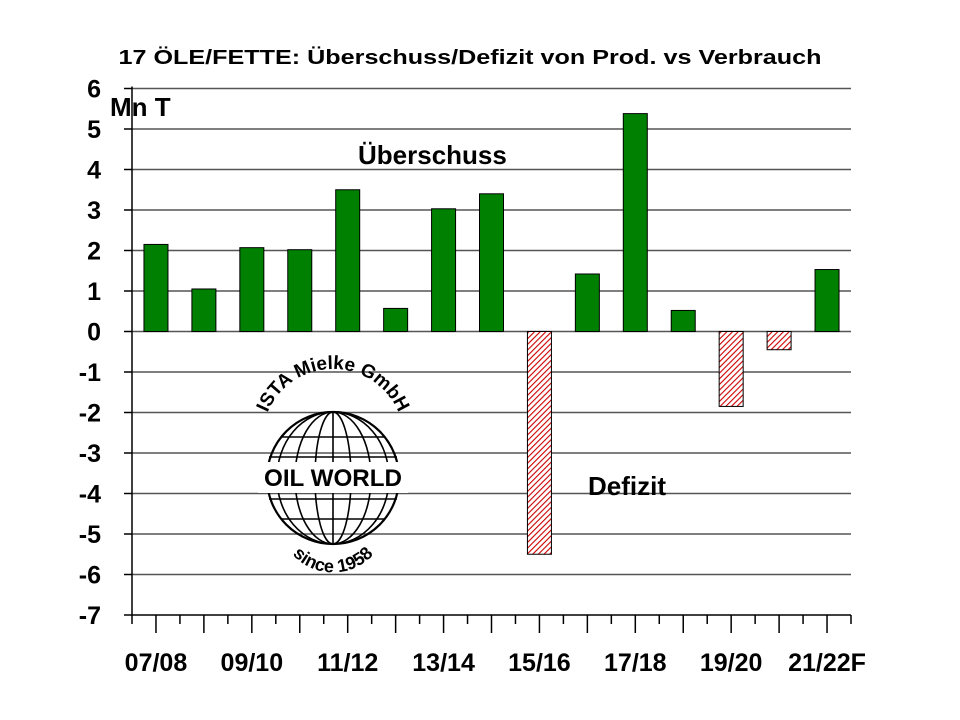  I want to click on y-tick-label: -5, so click(90, 535).